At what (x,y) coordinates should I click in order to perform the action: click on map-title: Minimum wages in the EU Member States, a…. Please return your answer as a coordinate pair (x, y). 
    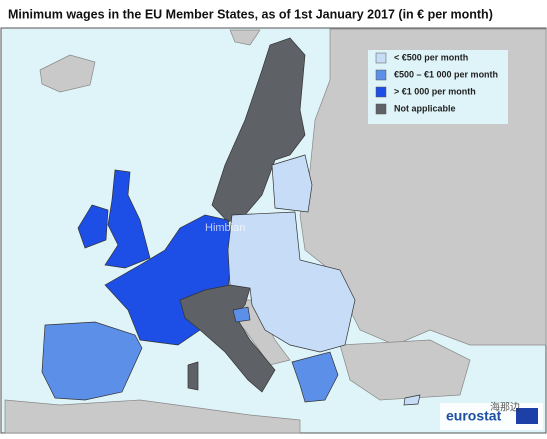
    Looking at the image, I should click on (250, 14).